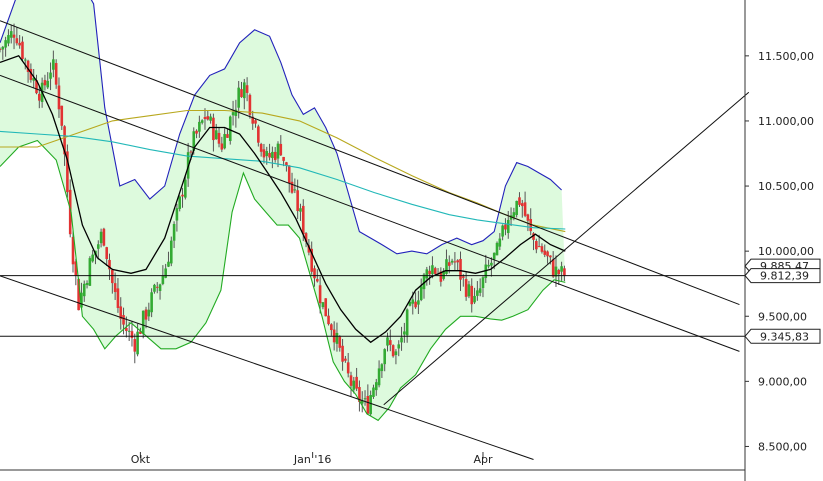 This screenshot has width=823, height=481. I want to click on time-axis: Okt Jan '16 Apr, so click(372, 461).